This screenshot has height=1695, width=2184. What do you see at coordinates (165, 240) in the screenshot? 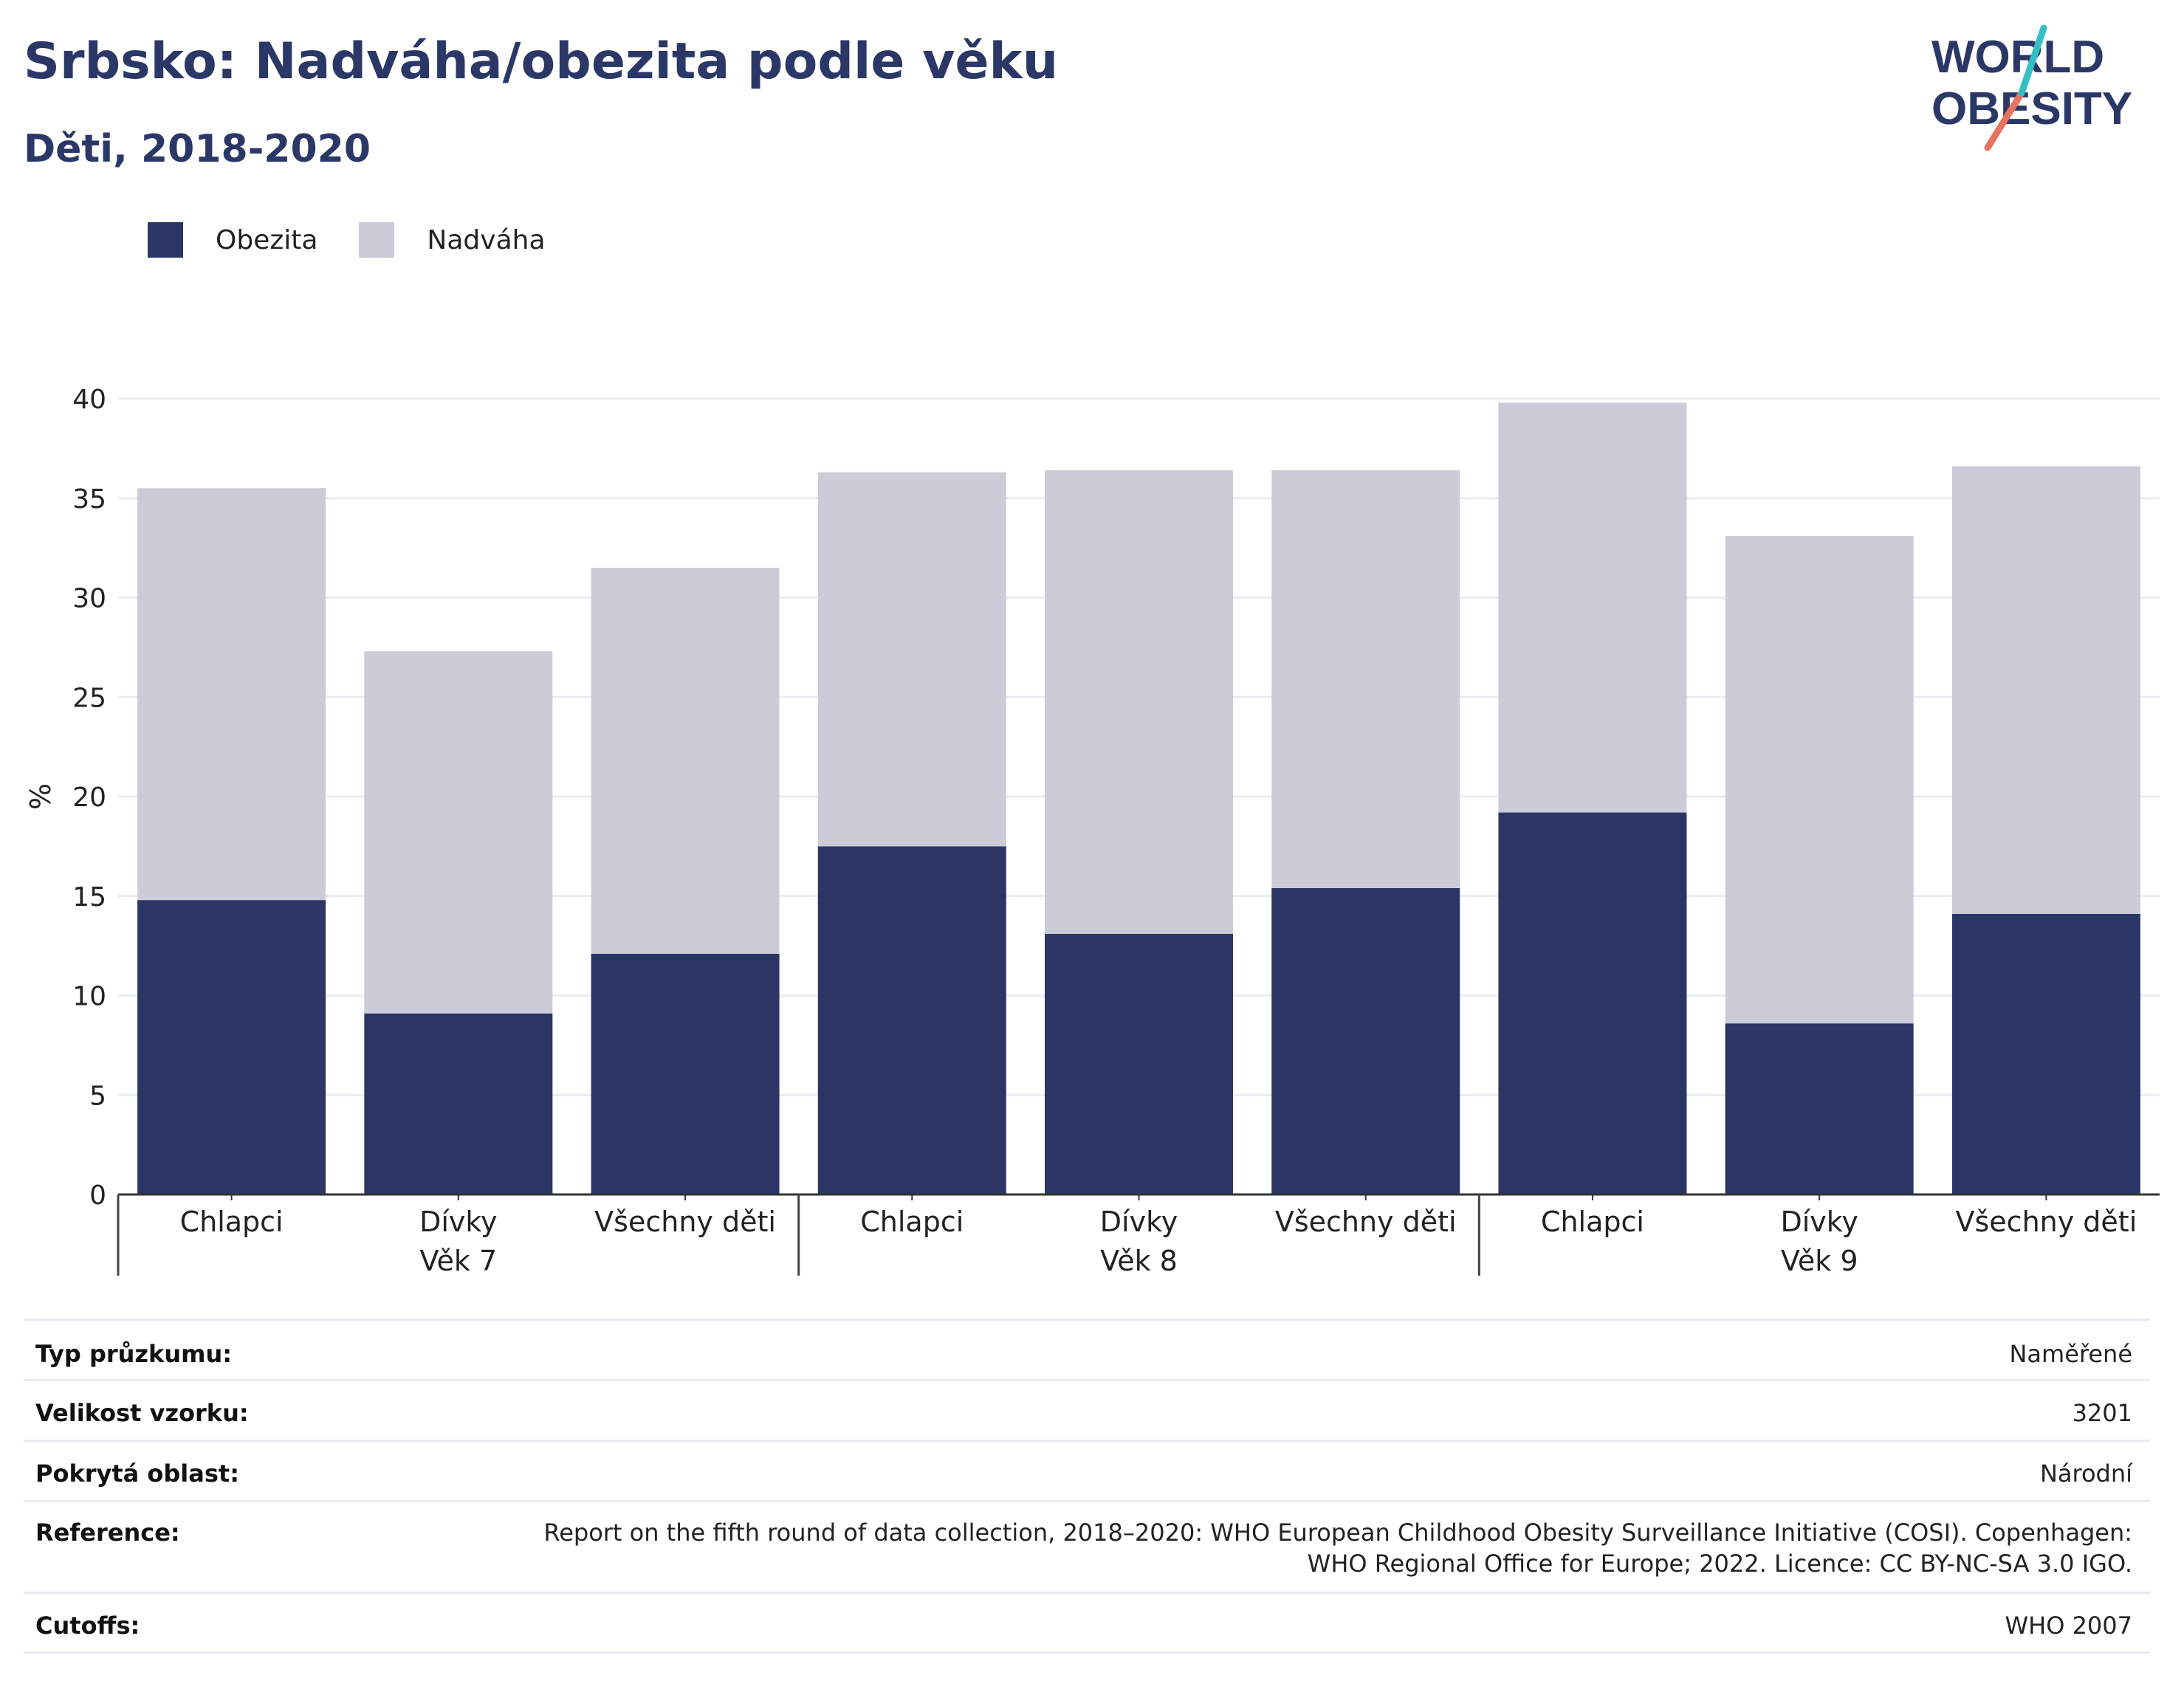
I see `legend-swatch-obezita` at bounding box center [165, 240].